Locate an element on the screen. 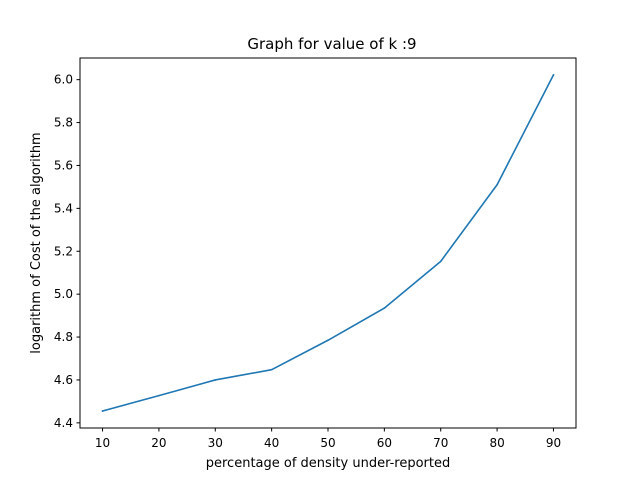  x-tick-label: 40 is located at coordinates (271, 443).